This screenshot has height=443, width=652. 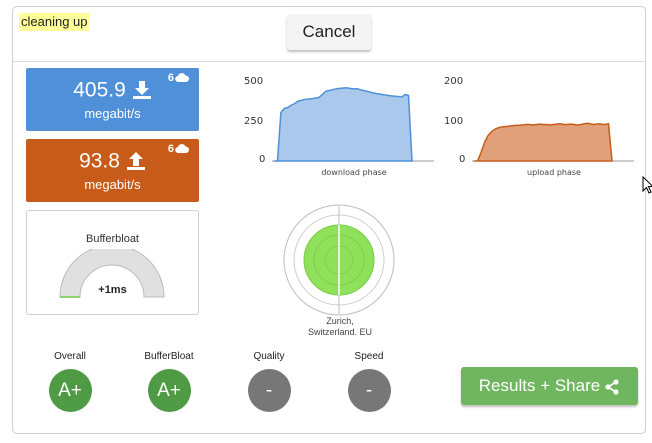 I want to click on bufferbloat-box: Bufferbloat +1ms, so click(x=112, y=262).